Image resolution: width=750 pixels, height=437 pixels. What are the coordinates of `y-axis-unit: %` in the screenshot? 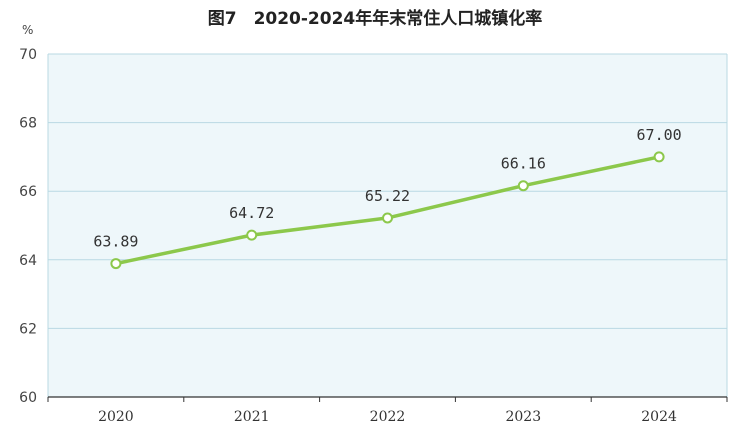 It's located at (27, 30).